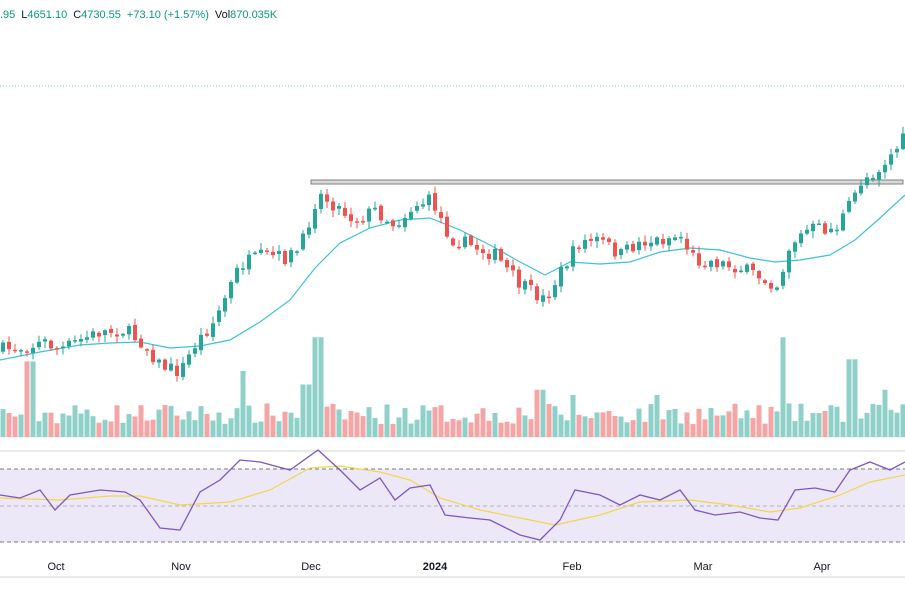  Describe the element at coordinates (607, 182) in the screenshot. I see `resistance-line` at that location.